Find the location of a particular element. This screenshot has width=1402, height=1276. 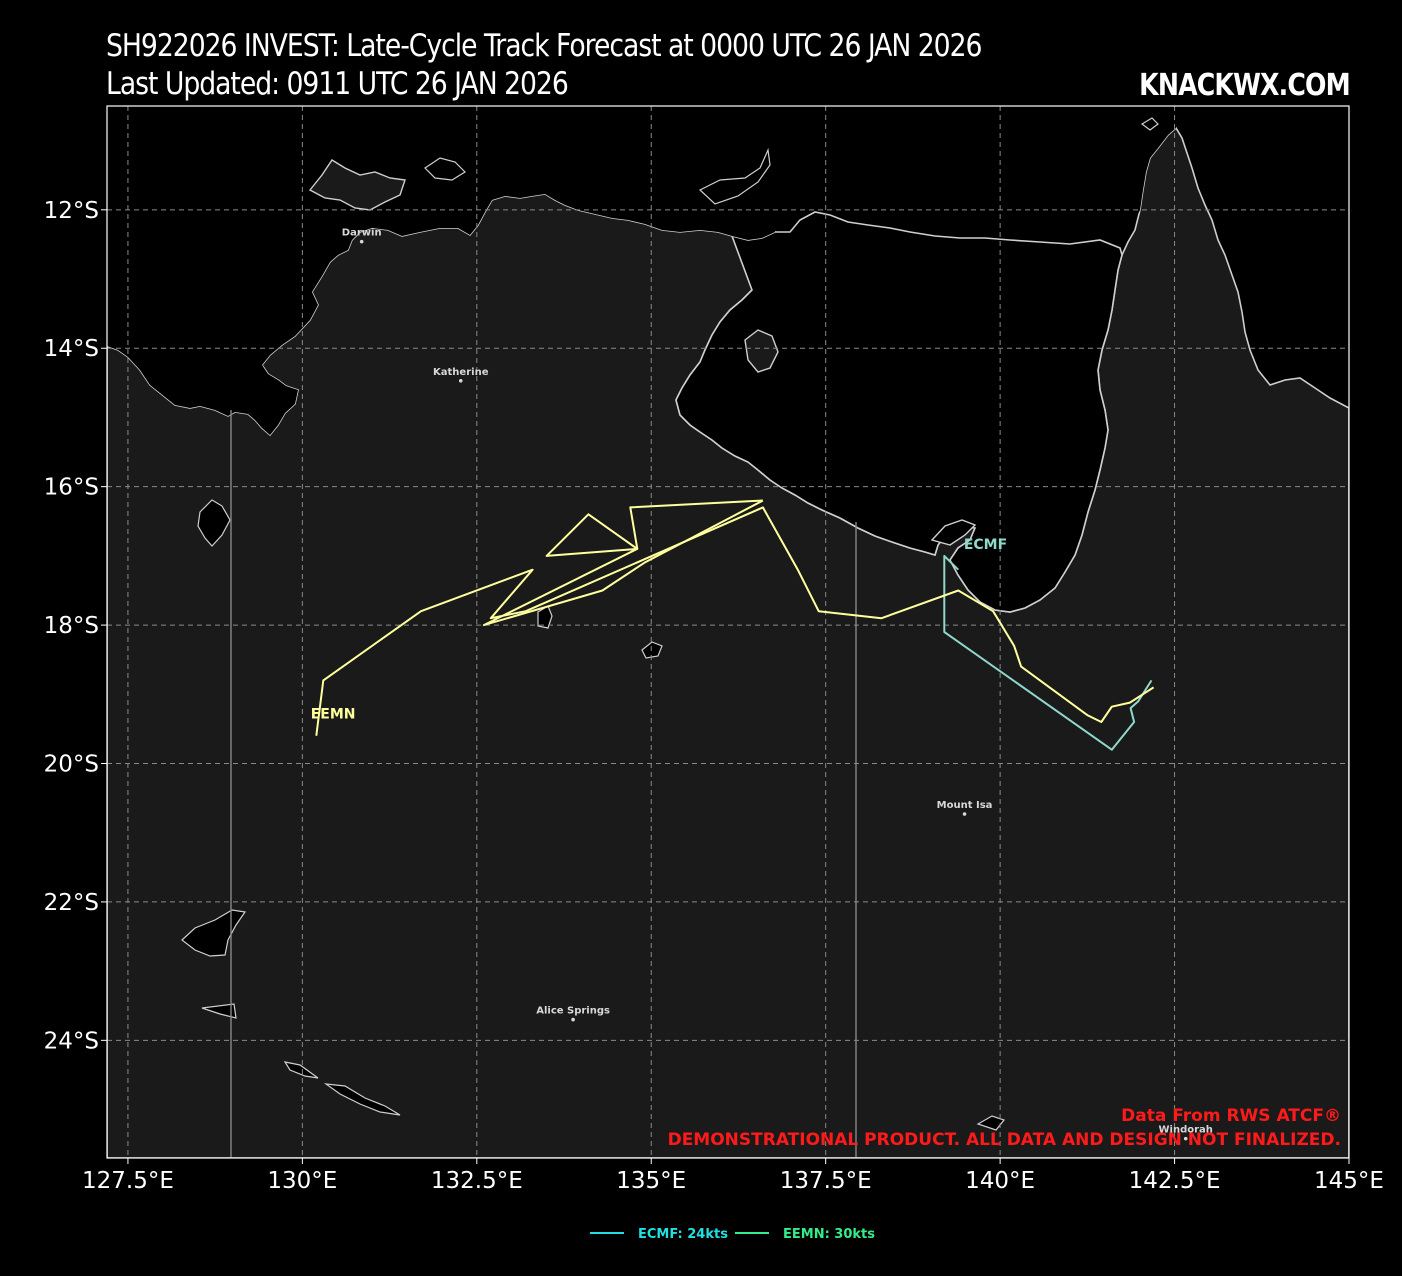

lake-amadeus is located at coordinates (214, 933).